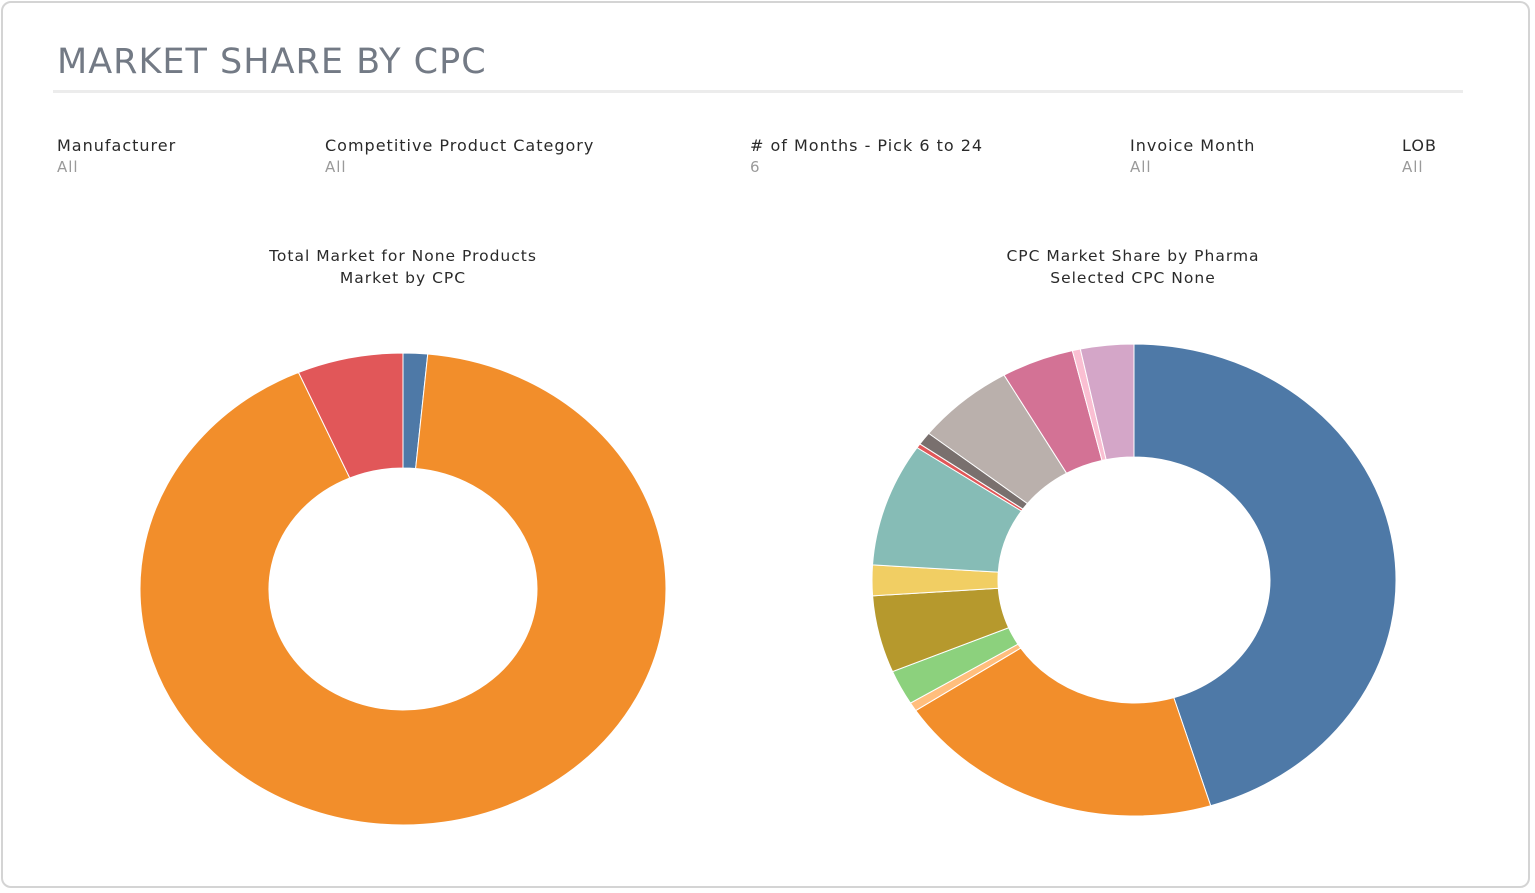 This screenshot has height=893, width=1535. Describe the element at coordinates (1419, 145) in the screenshot. I see `filter-label: LOB` at that location.